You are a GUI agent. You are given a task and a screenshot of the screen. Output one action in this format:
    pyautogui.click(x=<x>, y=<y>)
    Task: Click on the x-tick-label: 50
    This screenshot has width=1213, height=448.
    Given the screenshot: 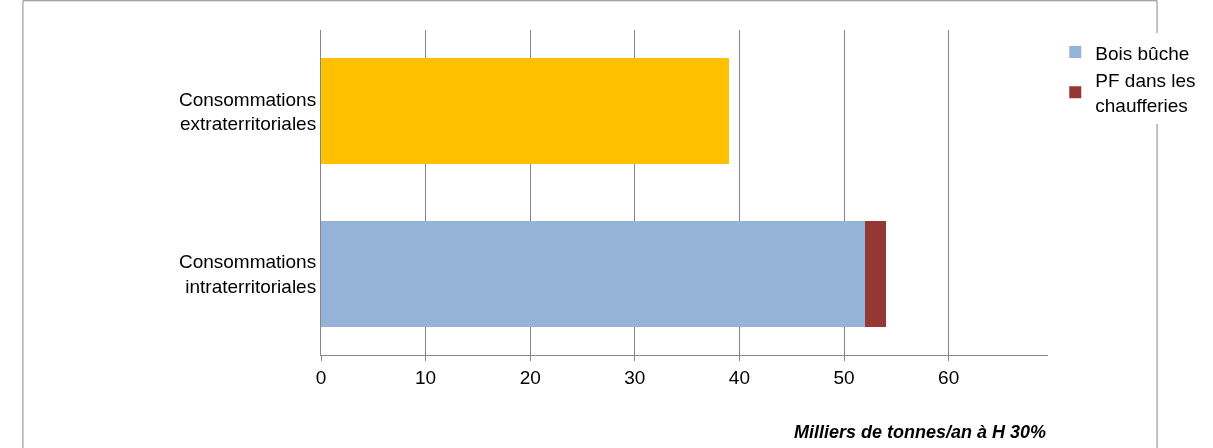 What is the action you would take?
    pyautogui.click(x=844, y=377)
    